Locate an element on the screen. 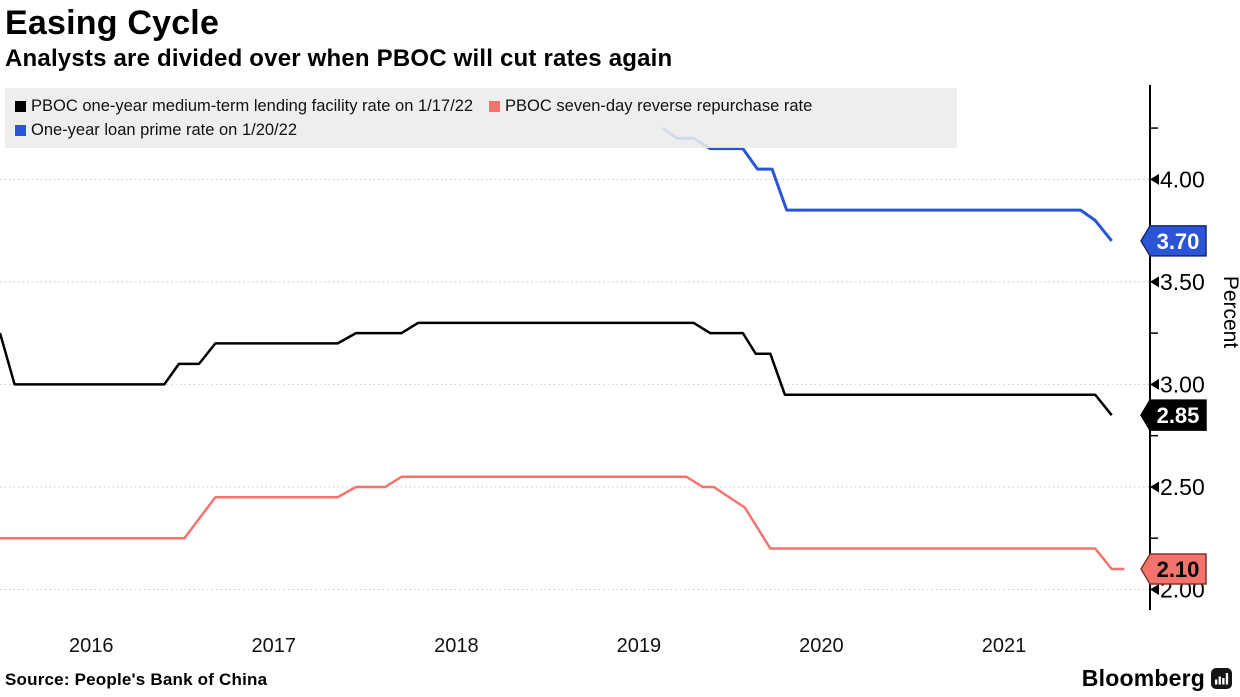 The width and height of the screenshot is (1240, 697). legend-swatch-black is located at coordinates (20, 106).